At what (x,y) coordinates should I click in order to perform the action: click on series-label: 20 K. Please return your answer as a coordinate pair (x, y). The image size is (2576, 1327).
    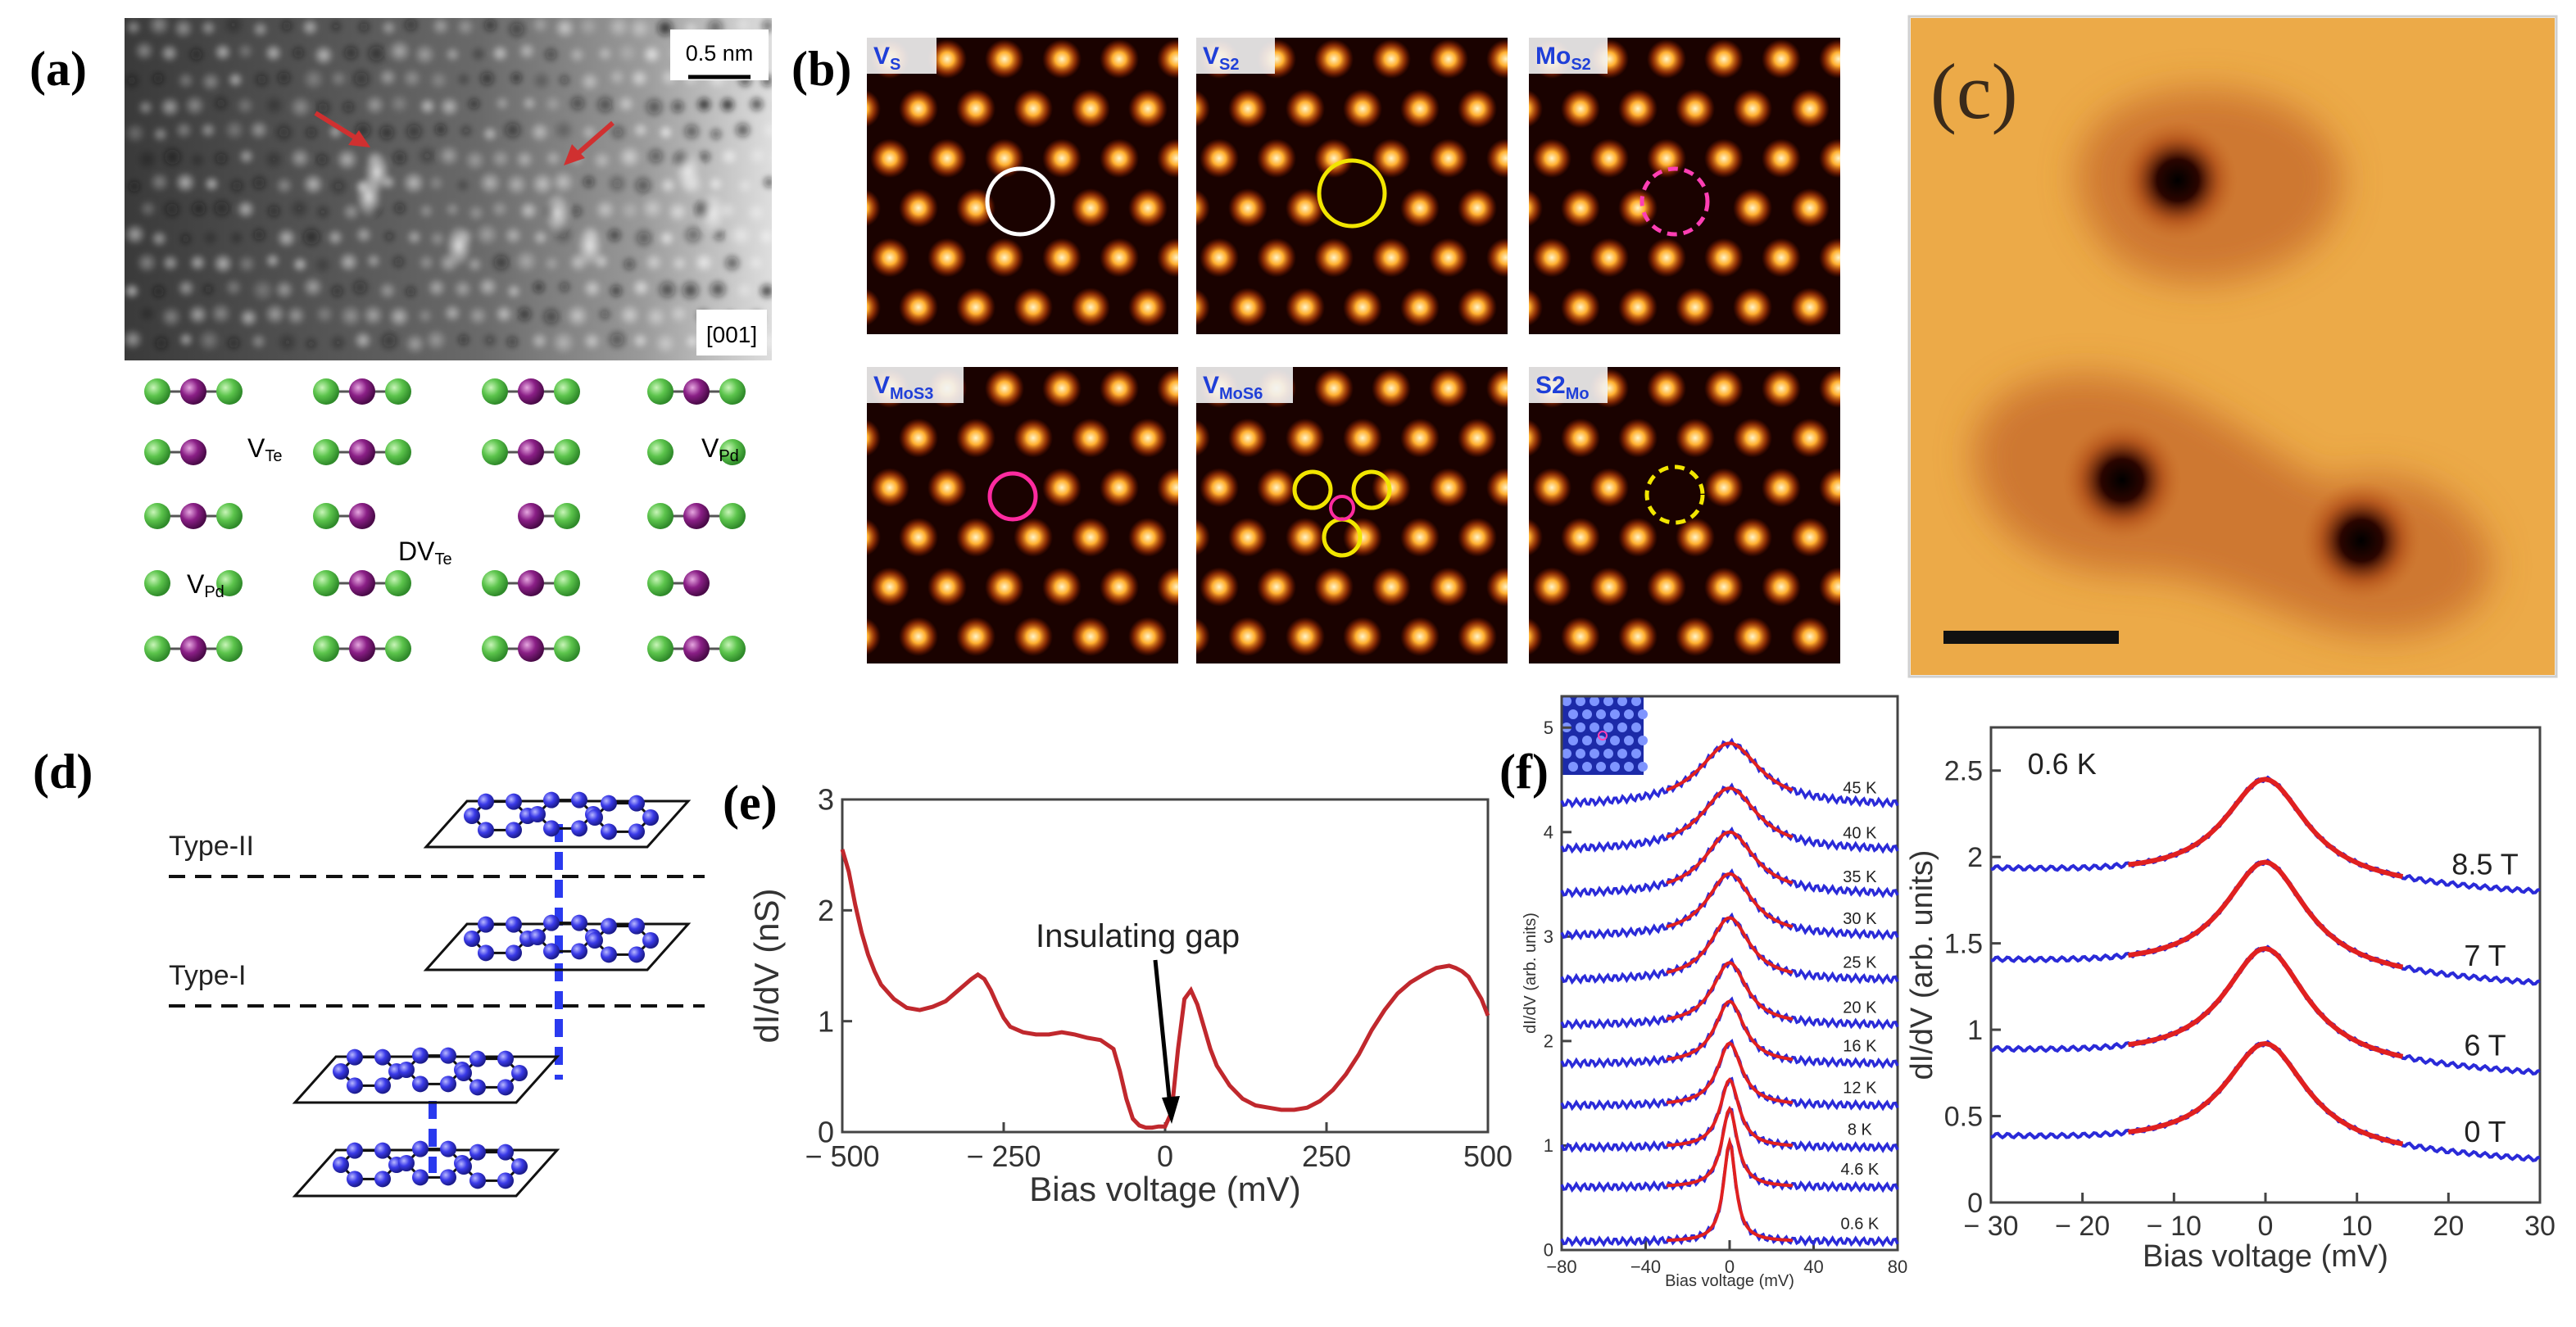
    Looking at the image, I should click on (1860, 1008).